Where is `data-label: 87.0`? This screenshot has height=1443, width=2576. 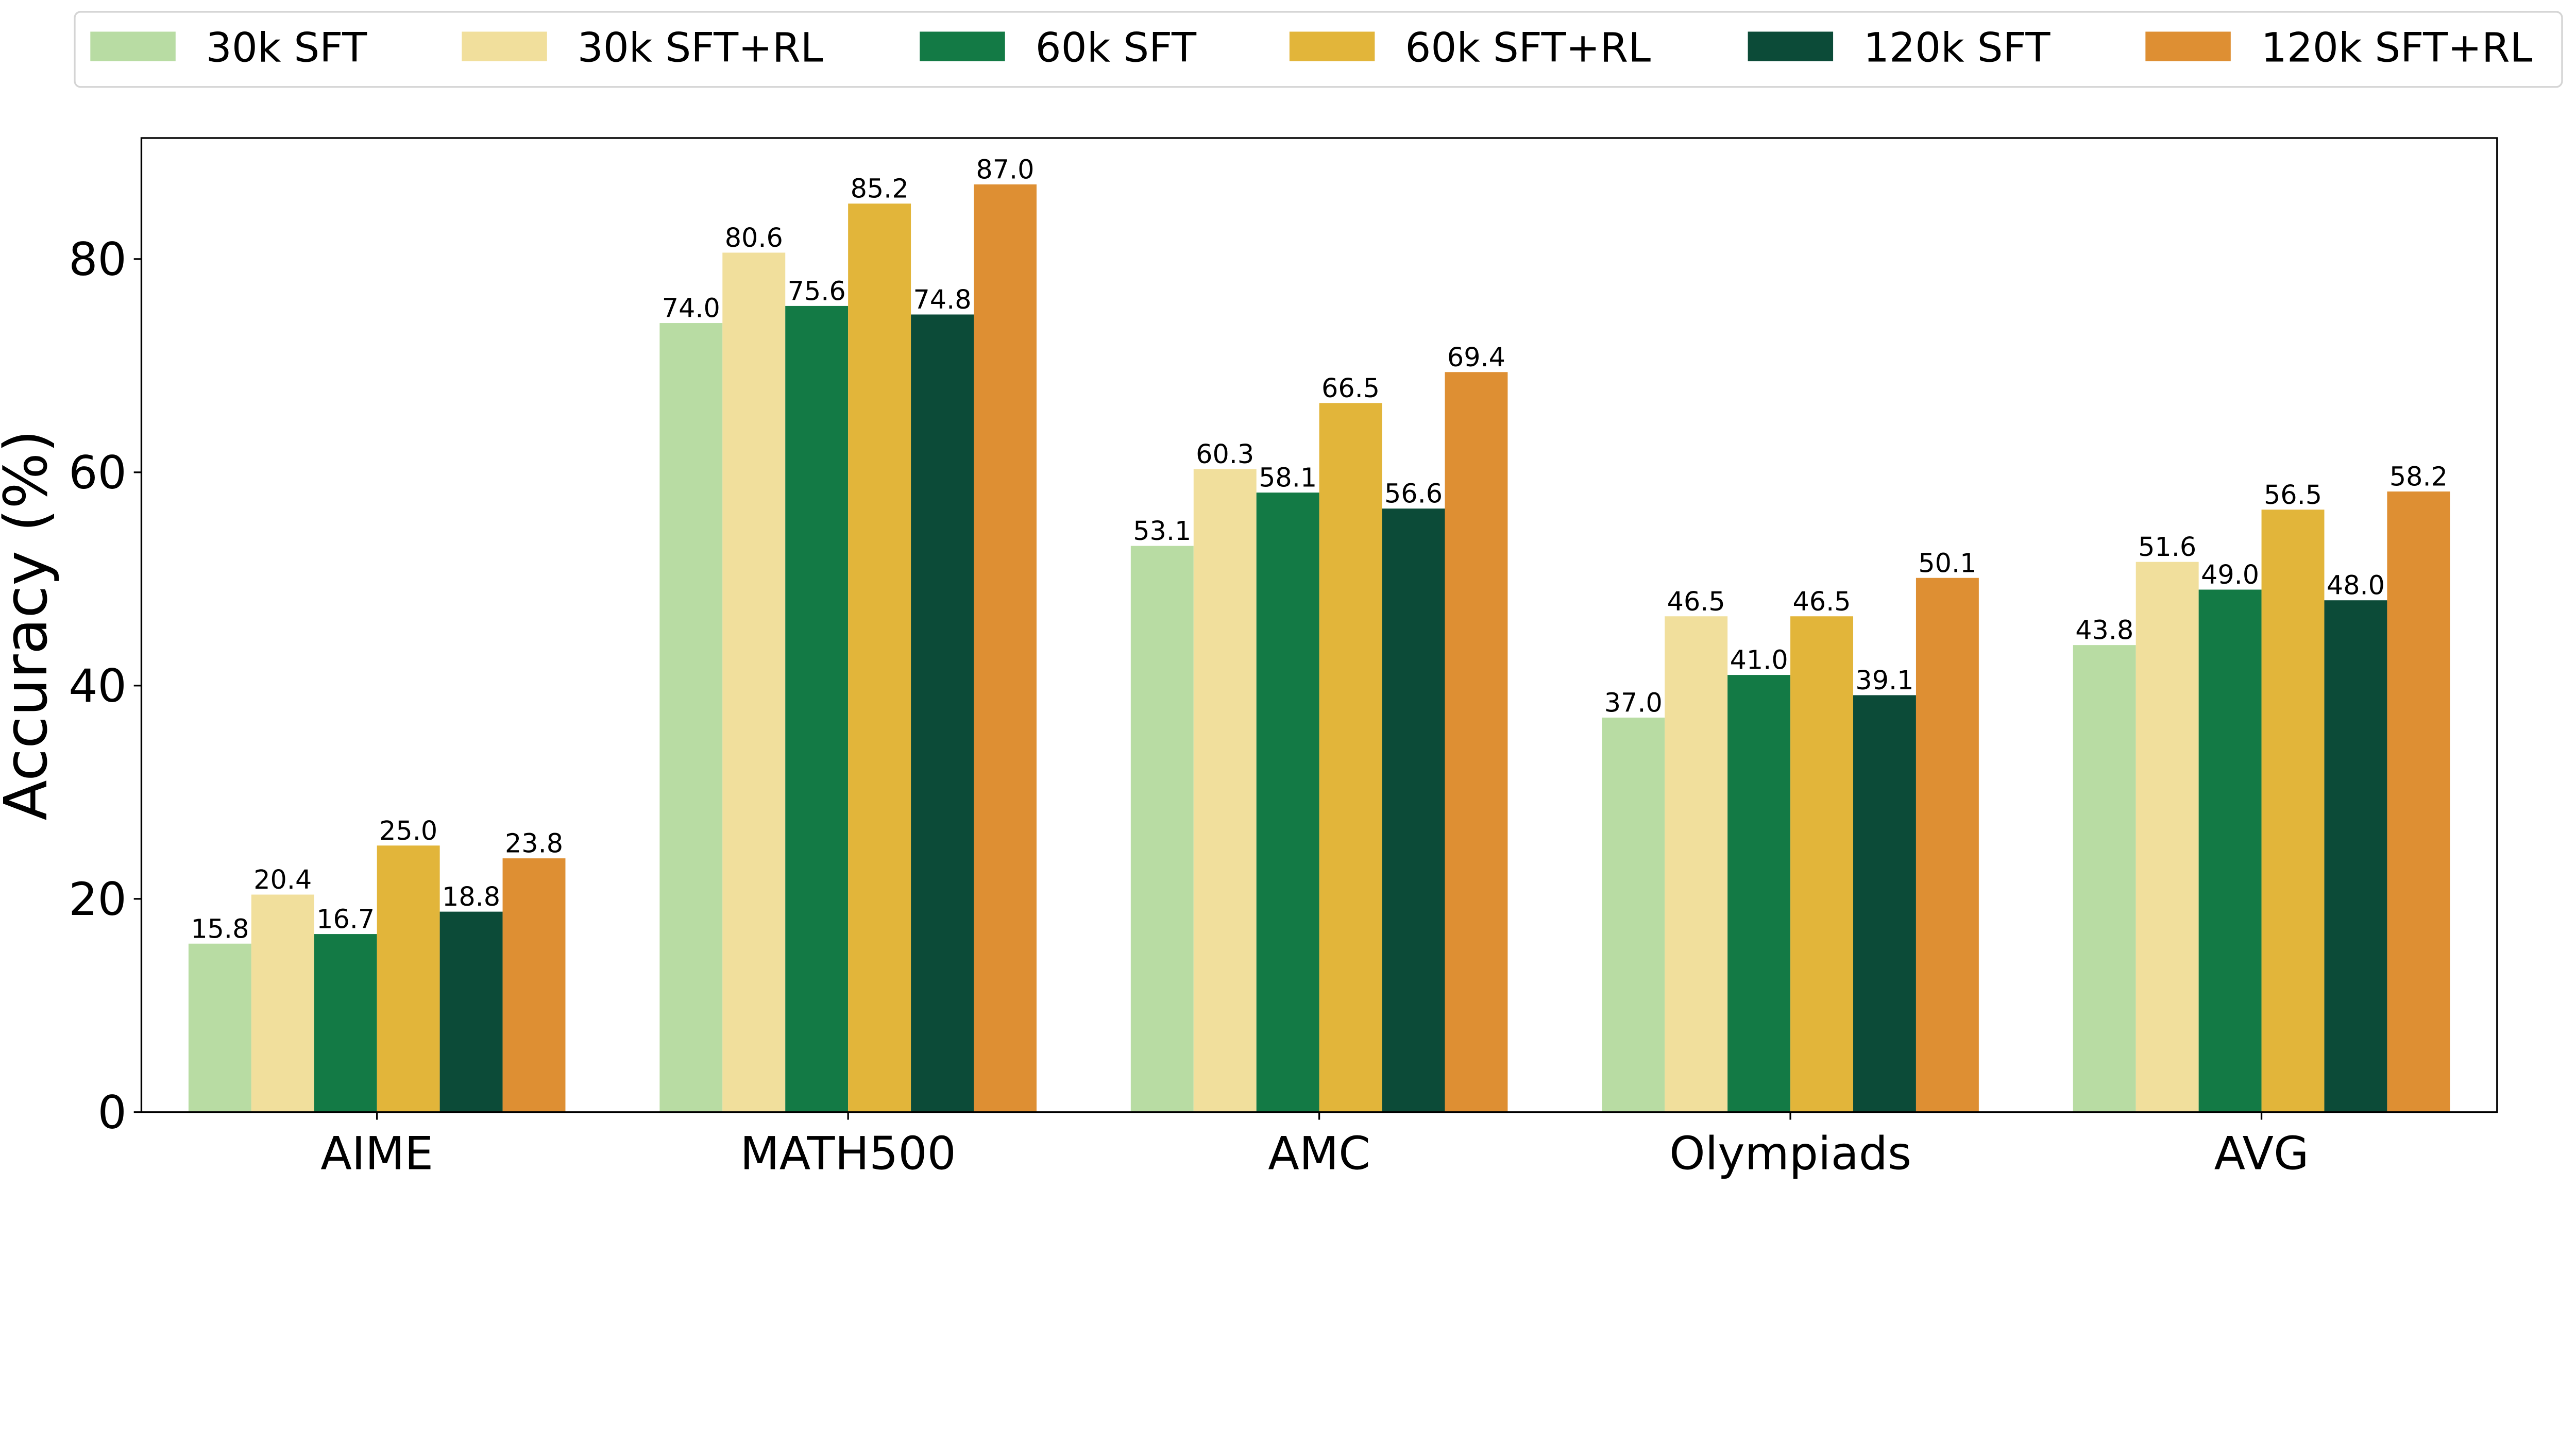 data-label: 87.0 is located at coordinates (1005, 169).